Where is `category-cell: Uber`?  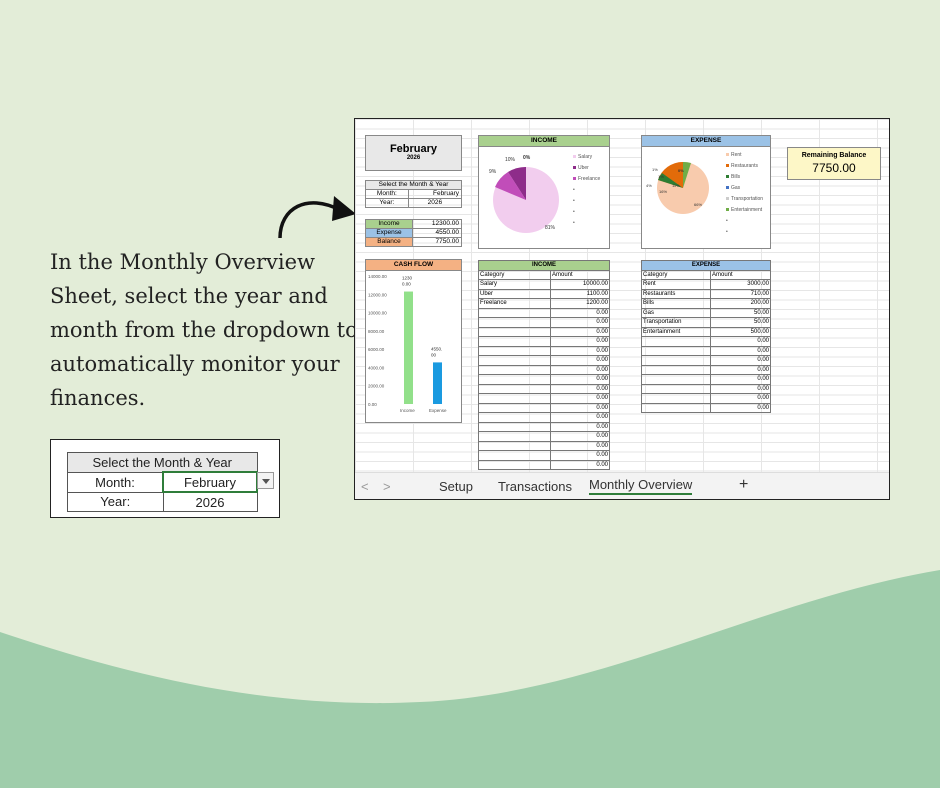
category-cell: Uber is located at coordinates (514, 293).